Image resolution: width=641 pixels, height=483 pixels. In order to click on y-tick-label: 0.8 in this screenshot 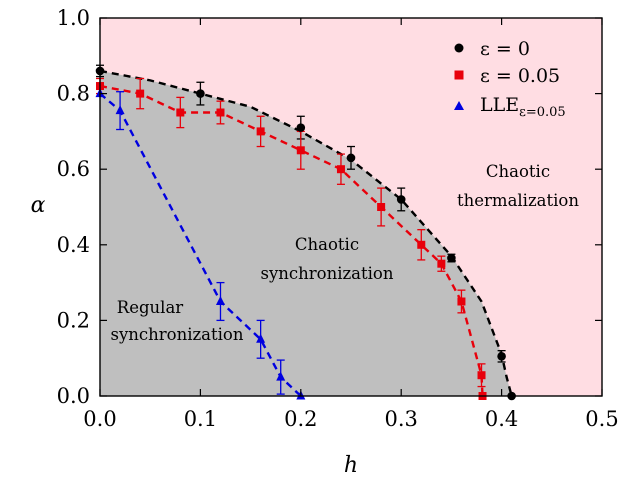, I will do `click(73, 94)`.